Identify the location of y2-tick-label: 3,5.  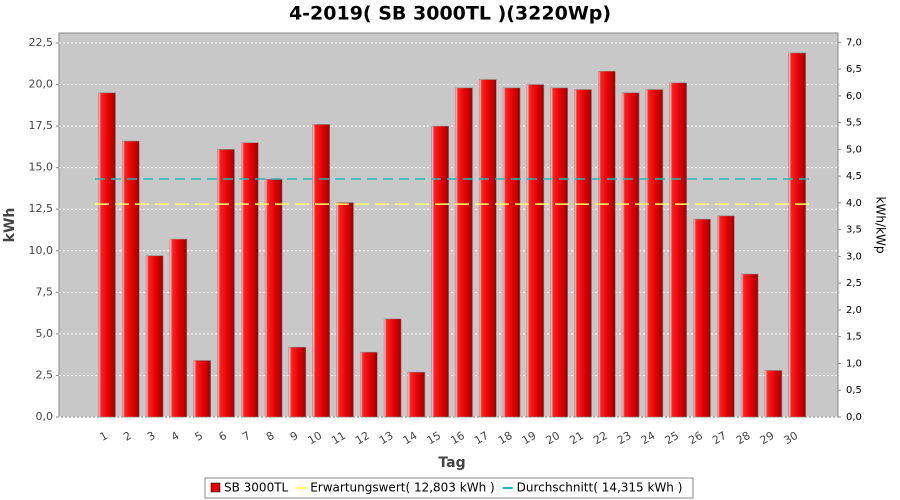
(854, 230).